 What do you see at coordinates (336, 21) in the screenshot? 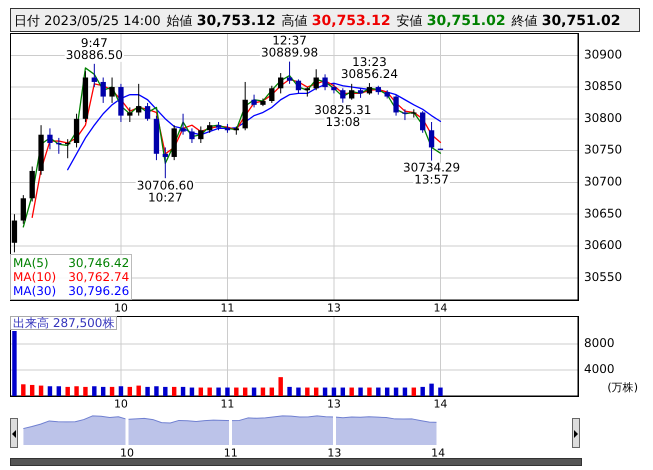
I see `text: 高値 30,753.12` at bounding box center [336, 21].